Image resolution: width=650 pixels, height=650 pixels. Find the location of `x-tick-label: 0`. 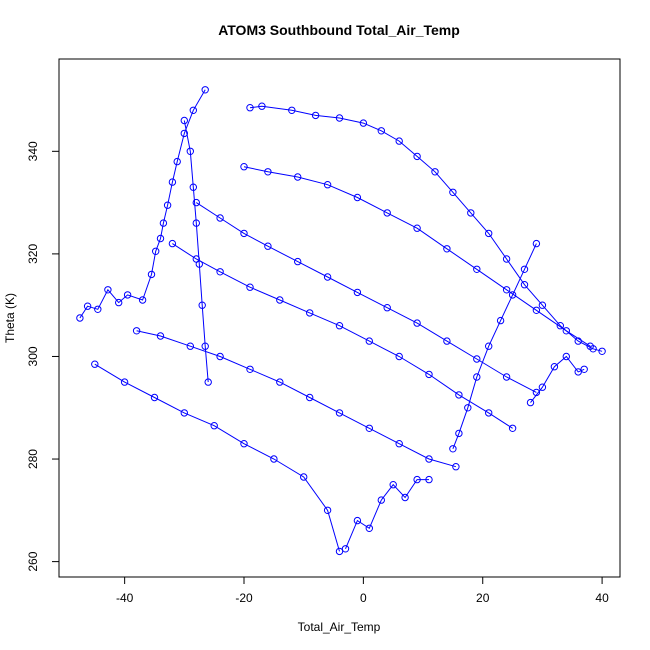

x-tick-label: 0 is located at coordinates (363, 598).